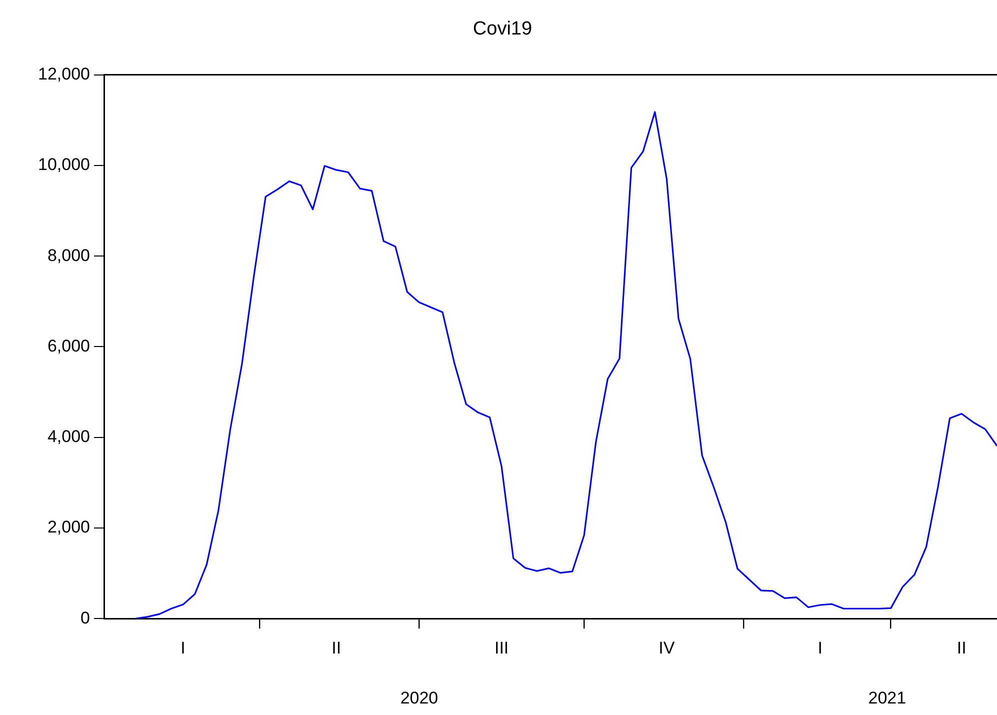 The width and height of the screenshot is (997, 715). What do you see at coordinates (64, 164) in the screenshot?
I see `y-tick-label: 10,000` at bounding box center [64, 164].